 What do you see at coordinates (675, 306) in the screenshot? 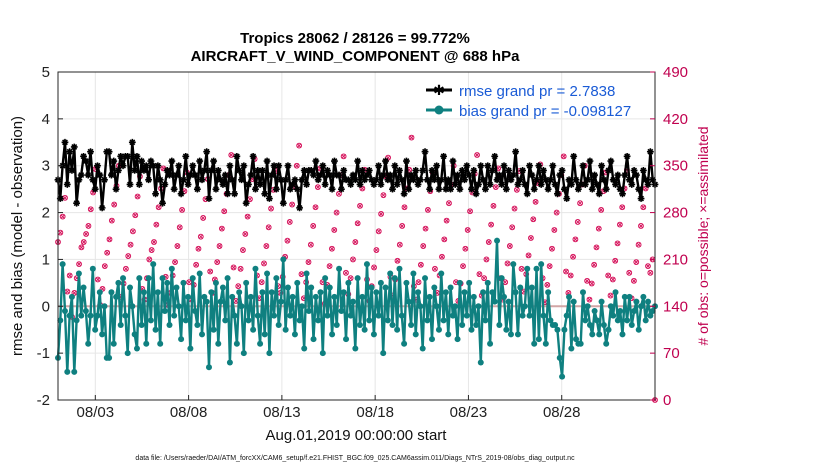
I see `y2-tick-label: 140` at bounding box center [675, 306].